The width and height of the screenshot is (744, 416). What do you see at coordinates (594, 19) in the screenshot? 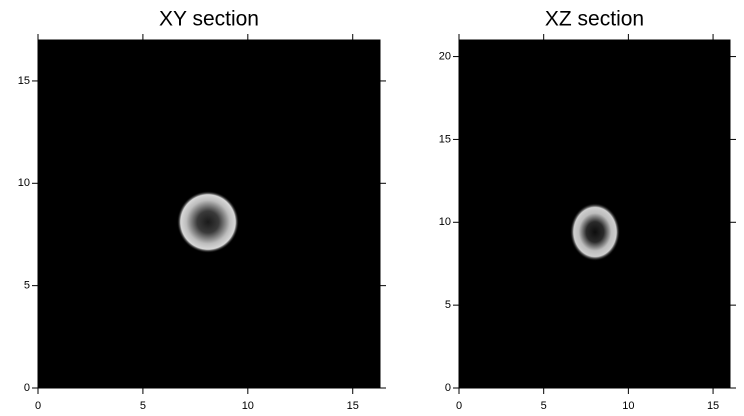
I see `title: XZ section` at bounding box center [594, 19].